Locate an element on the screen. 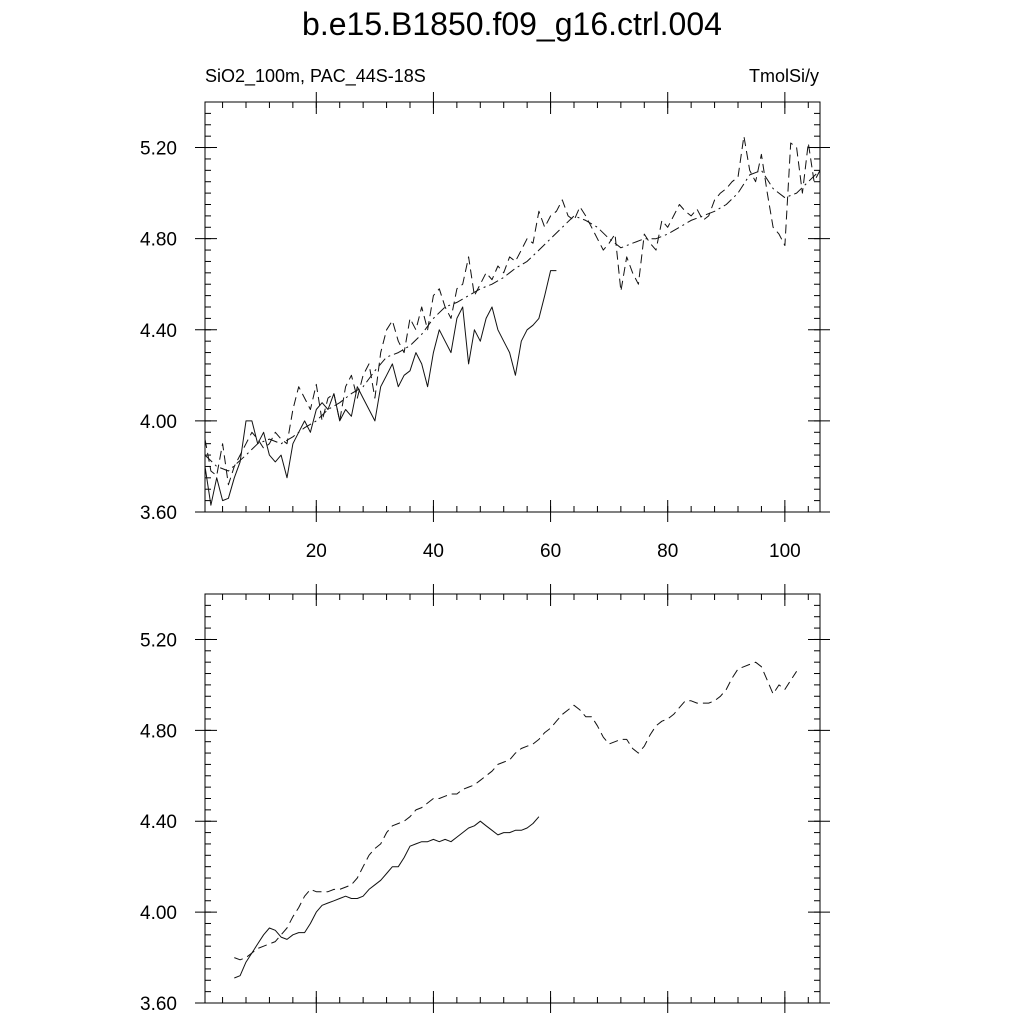  upper-y-tick-label: 4.00 is located at coordinates (158, 422).